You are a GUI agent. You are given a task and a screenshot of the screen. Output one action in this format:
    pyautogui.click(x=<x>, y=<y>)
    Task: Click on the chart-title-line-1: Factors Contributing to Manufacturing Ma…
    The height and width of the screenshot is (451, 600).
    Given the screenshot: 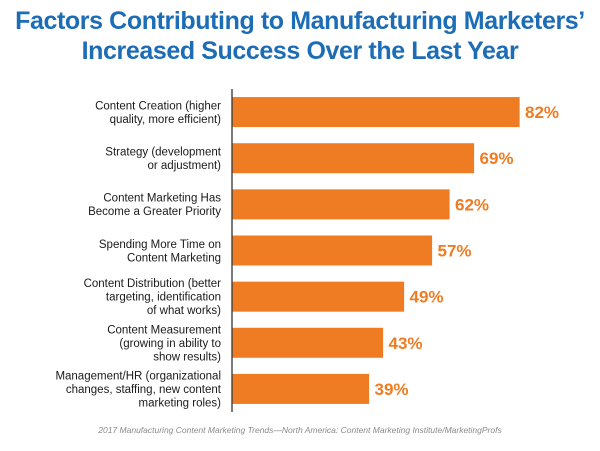 What is the action you would take?
    pyautogui.click(x=300, y=21)
    